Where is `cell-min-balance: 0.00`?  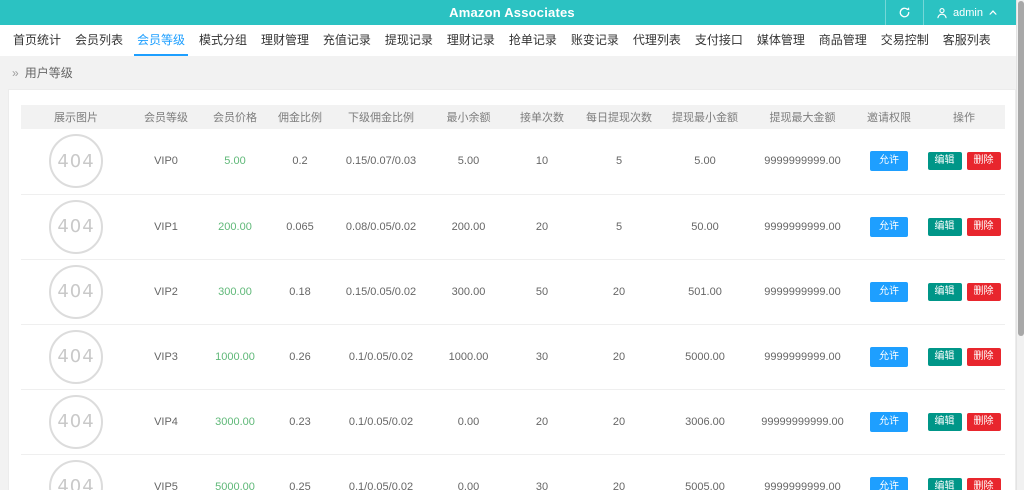
cell-min-balance: 0.00 is located at coordinates (468, 472).